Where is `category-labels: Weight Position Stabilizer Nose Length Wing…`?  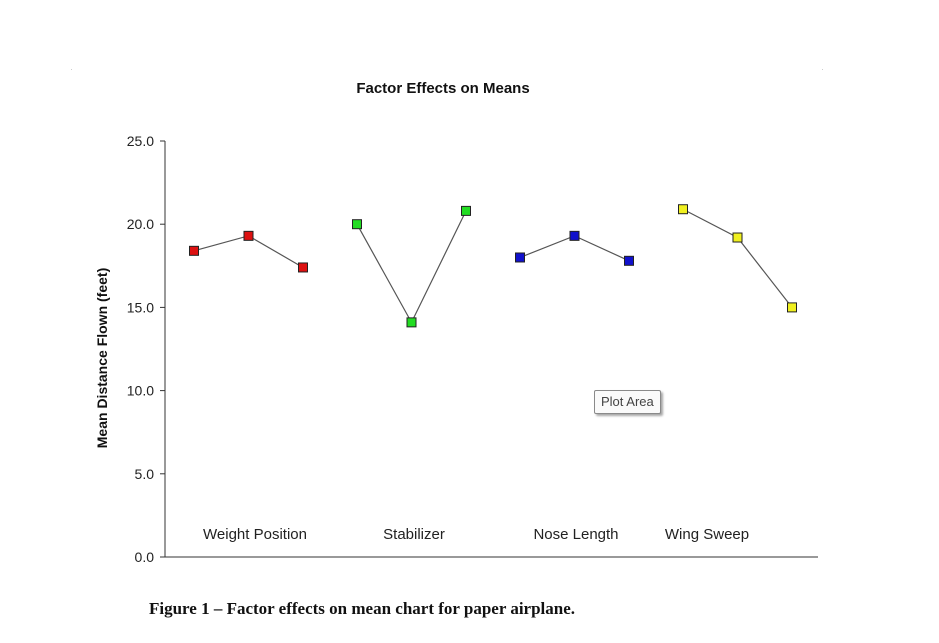
category-labels: Weight Position Stabilizer Nose Length Wing… is located at coordinates (476, 534).